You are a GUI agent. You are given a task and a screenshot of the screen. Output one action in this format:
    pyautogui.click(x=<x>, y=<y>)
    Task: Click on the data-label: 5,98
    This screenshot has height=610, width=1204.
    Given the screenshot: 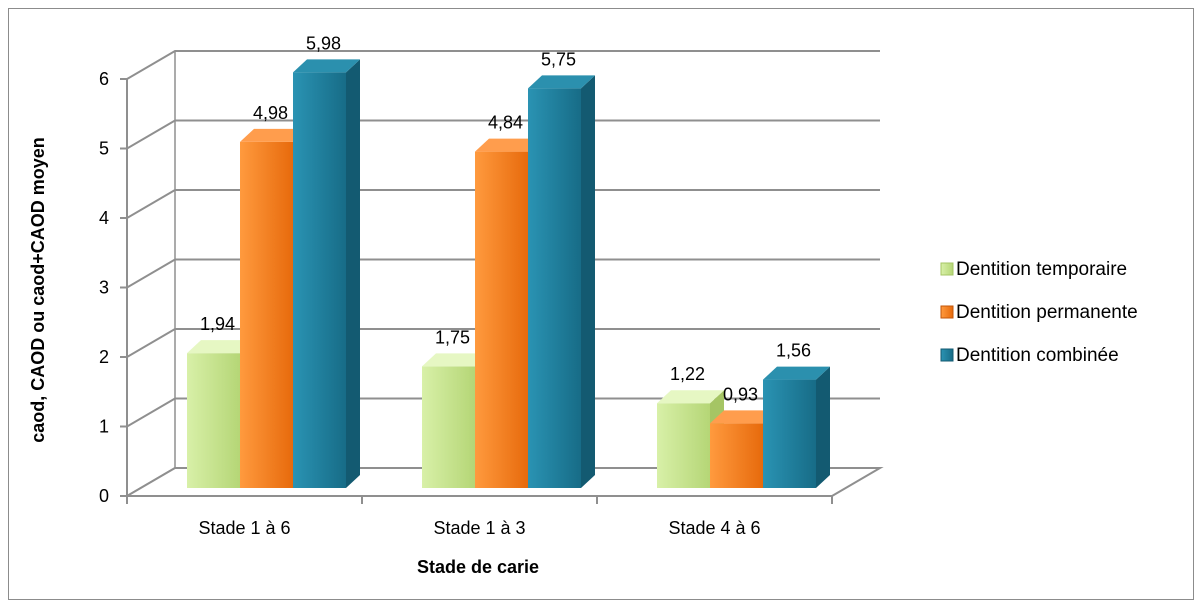 What is the action you would take?
    pyautogui.click(x=323, y=43)
    